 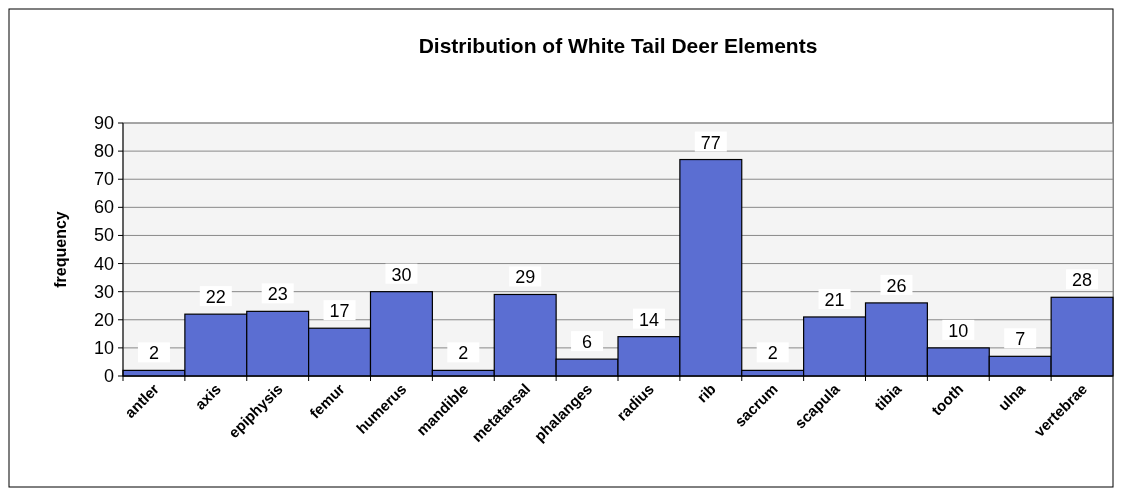 What do you see at coordinates (103, 263) in the screenshot?
I see `y-tick-label: 40` at bounding box center [103, 263].